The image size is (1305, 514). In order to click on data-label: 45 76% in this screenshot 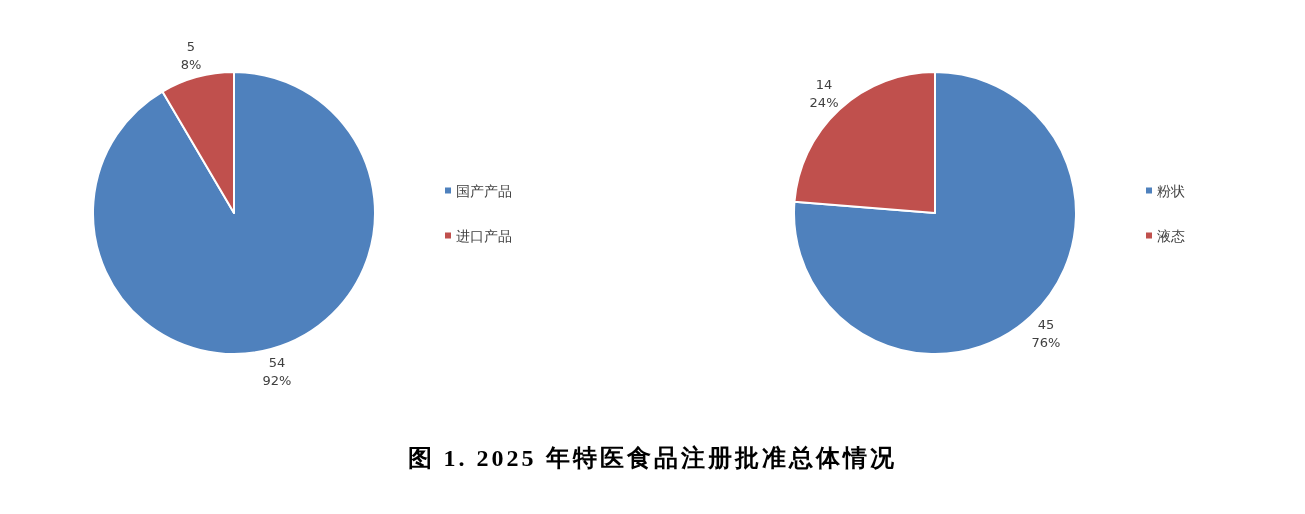, I will do `click(1046, 334)`.